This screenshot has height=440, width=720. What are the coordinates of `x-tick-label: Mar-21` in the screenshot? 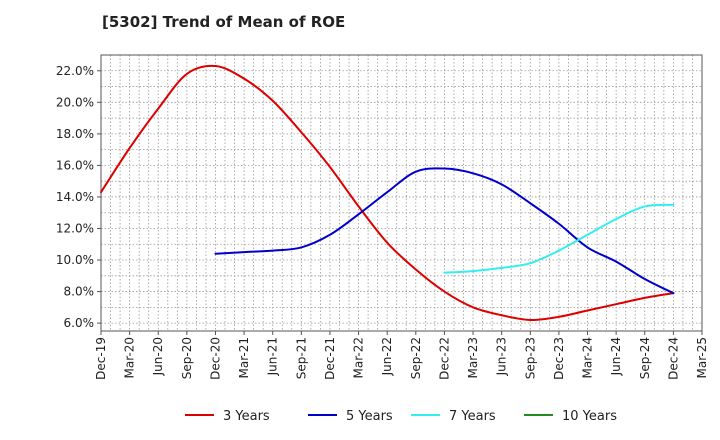 It's located at (244, 357).